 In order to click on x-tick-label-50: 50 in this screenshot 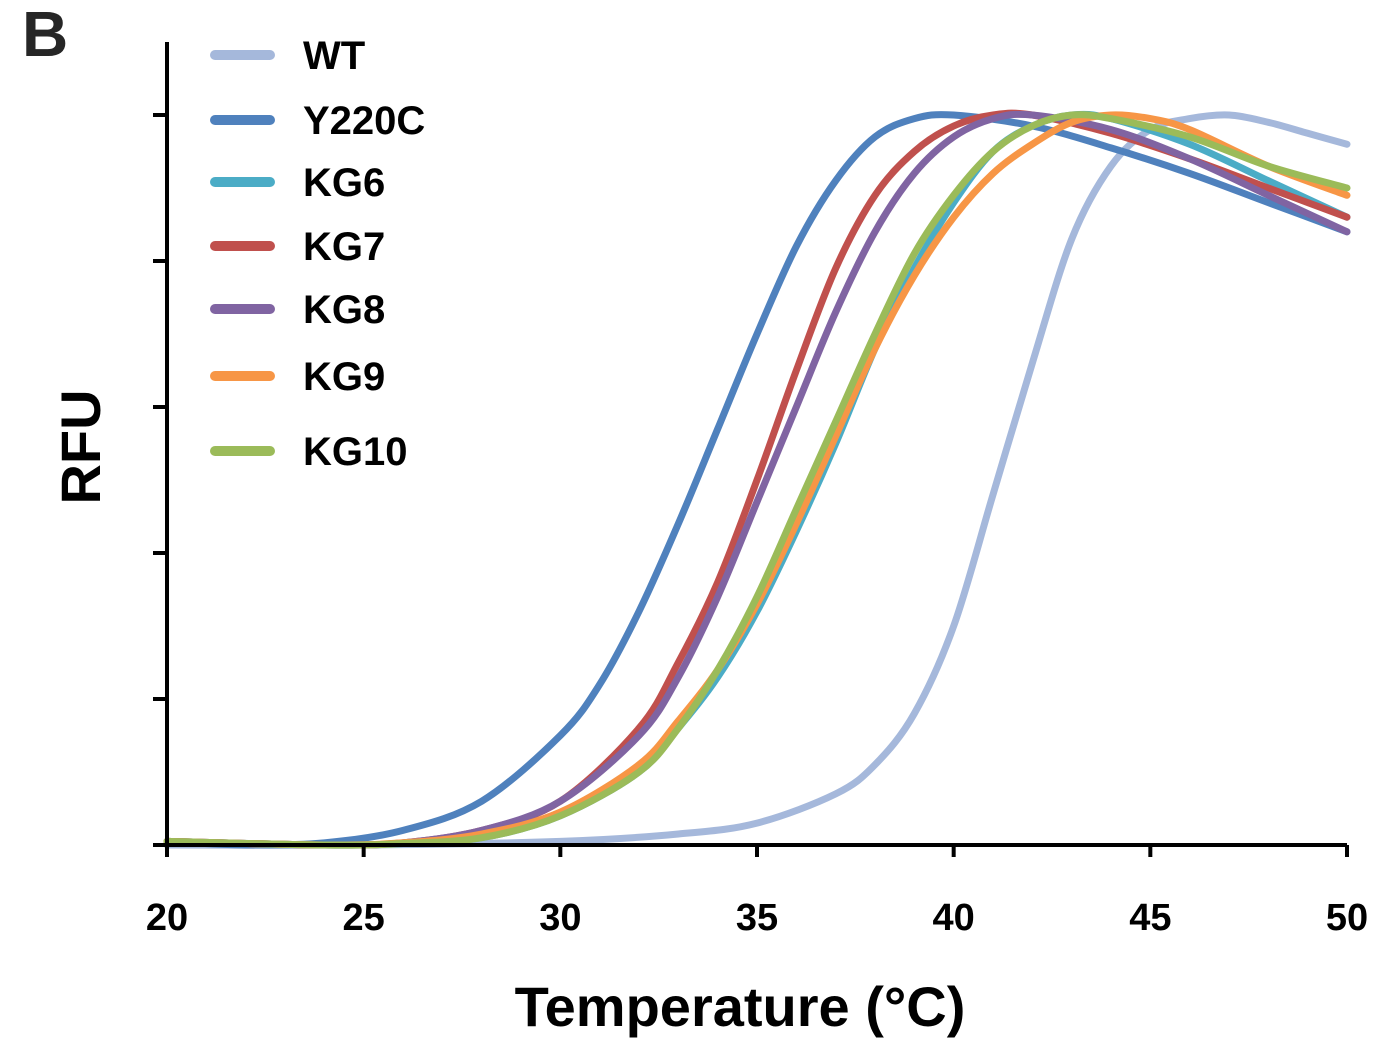, I will do `click(1347, 918)`.